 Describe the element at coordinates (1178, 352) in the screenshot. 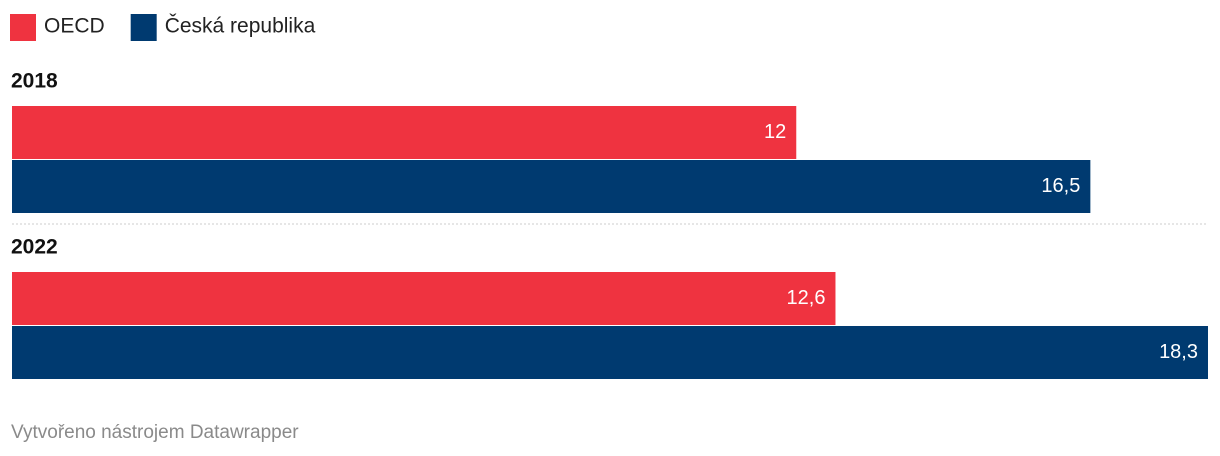

I see `value-label: 18,3` at that location.